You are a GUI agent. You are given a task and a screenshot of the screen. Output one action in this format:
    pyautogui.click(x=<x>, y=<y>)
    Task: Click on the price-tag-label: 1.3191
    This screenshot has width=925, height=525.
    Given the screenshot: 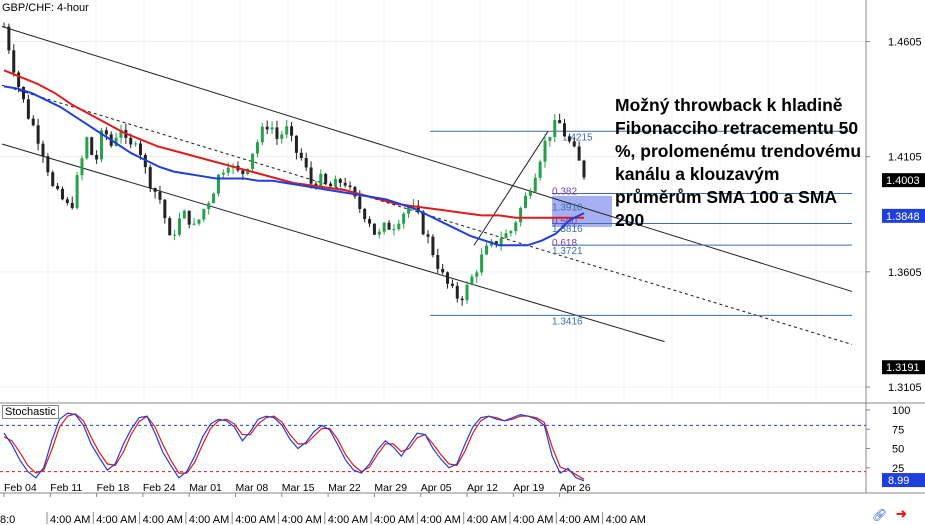 What is the action you would take?
    pyautogui.click(x=903, y=368)
    